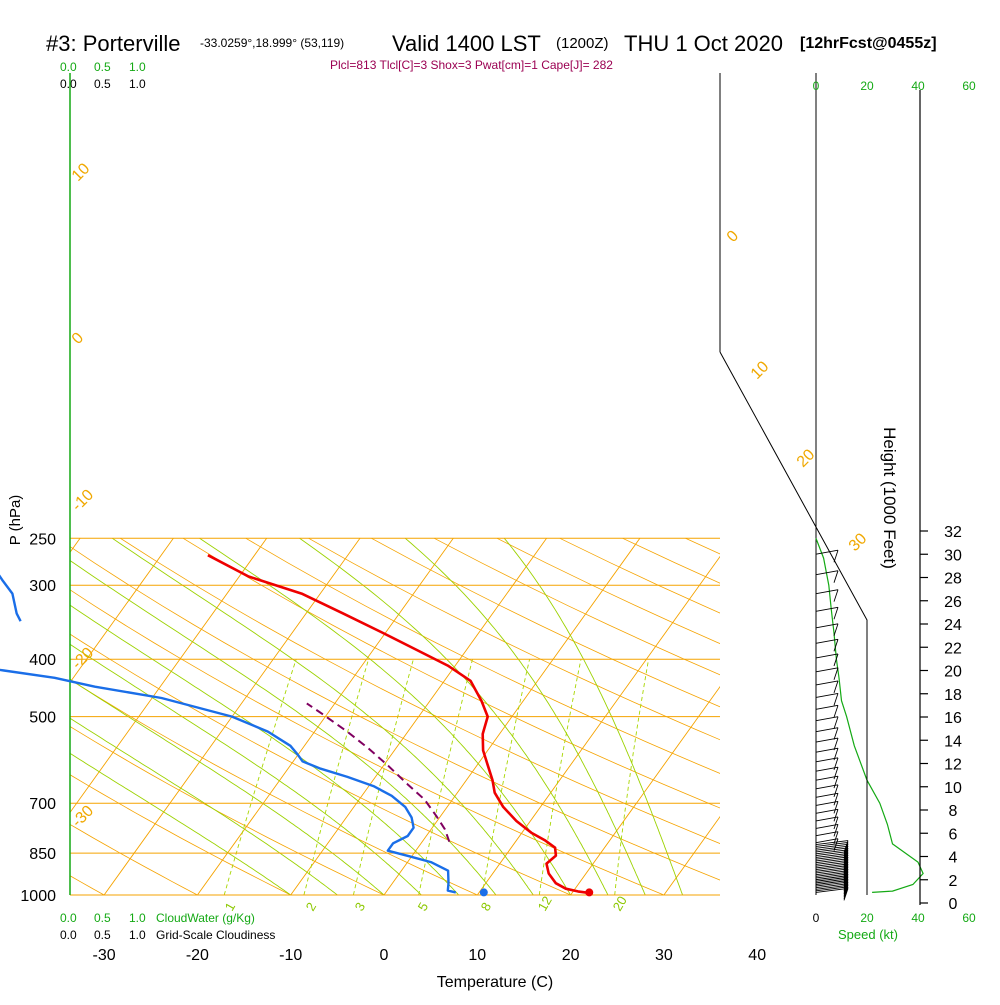 The width and height of the screenshot is (1000, 1005). I want to click on y-tick-label: 500, so click(42, 718).